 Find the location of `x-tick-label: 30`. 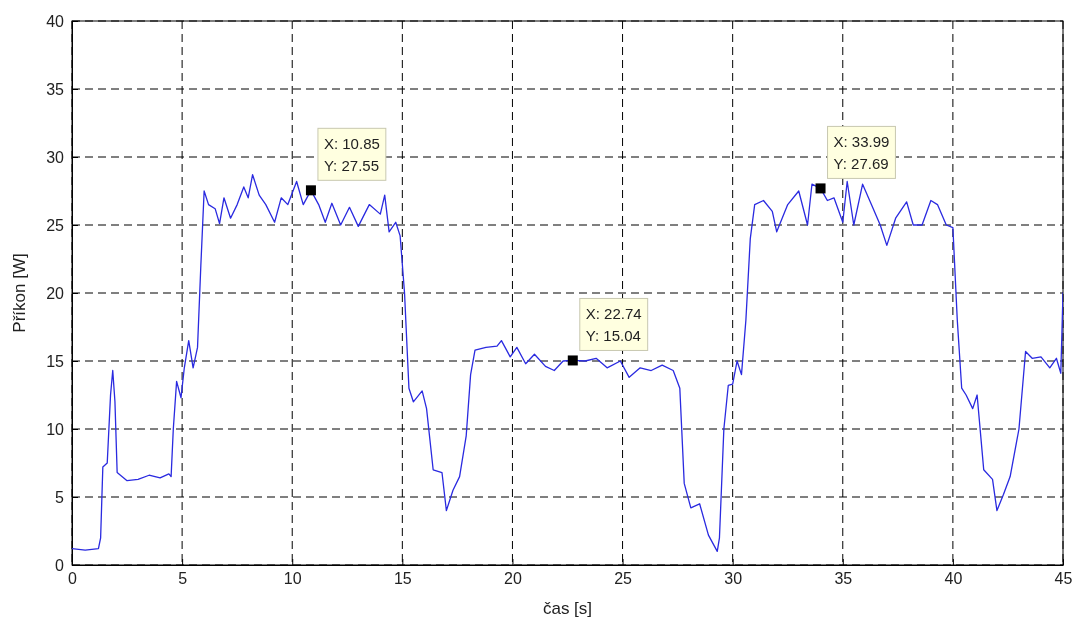

x-tick-label: 30 is located at coordinates (733, 579).